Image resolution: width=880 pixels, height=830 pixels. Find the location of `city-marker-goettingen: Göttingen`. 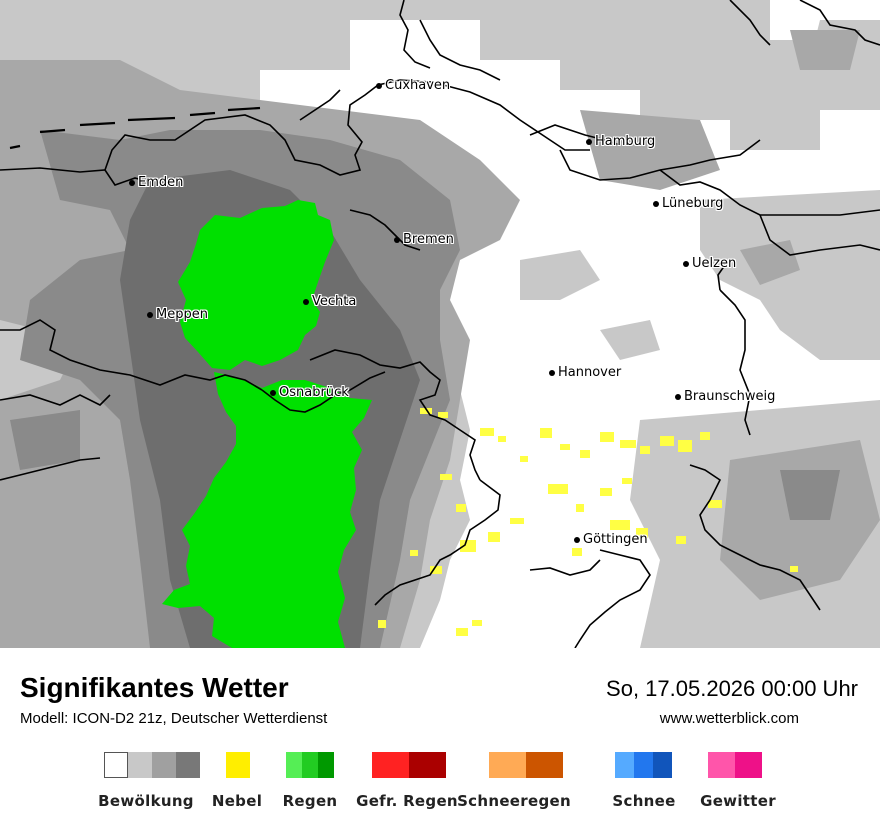

city-marker-goettingen: Göttingen is located at coordinates (611, 539).